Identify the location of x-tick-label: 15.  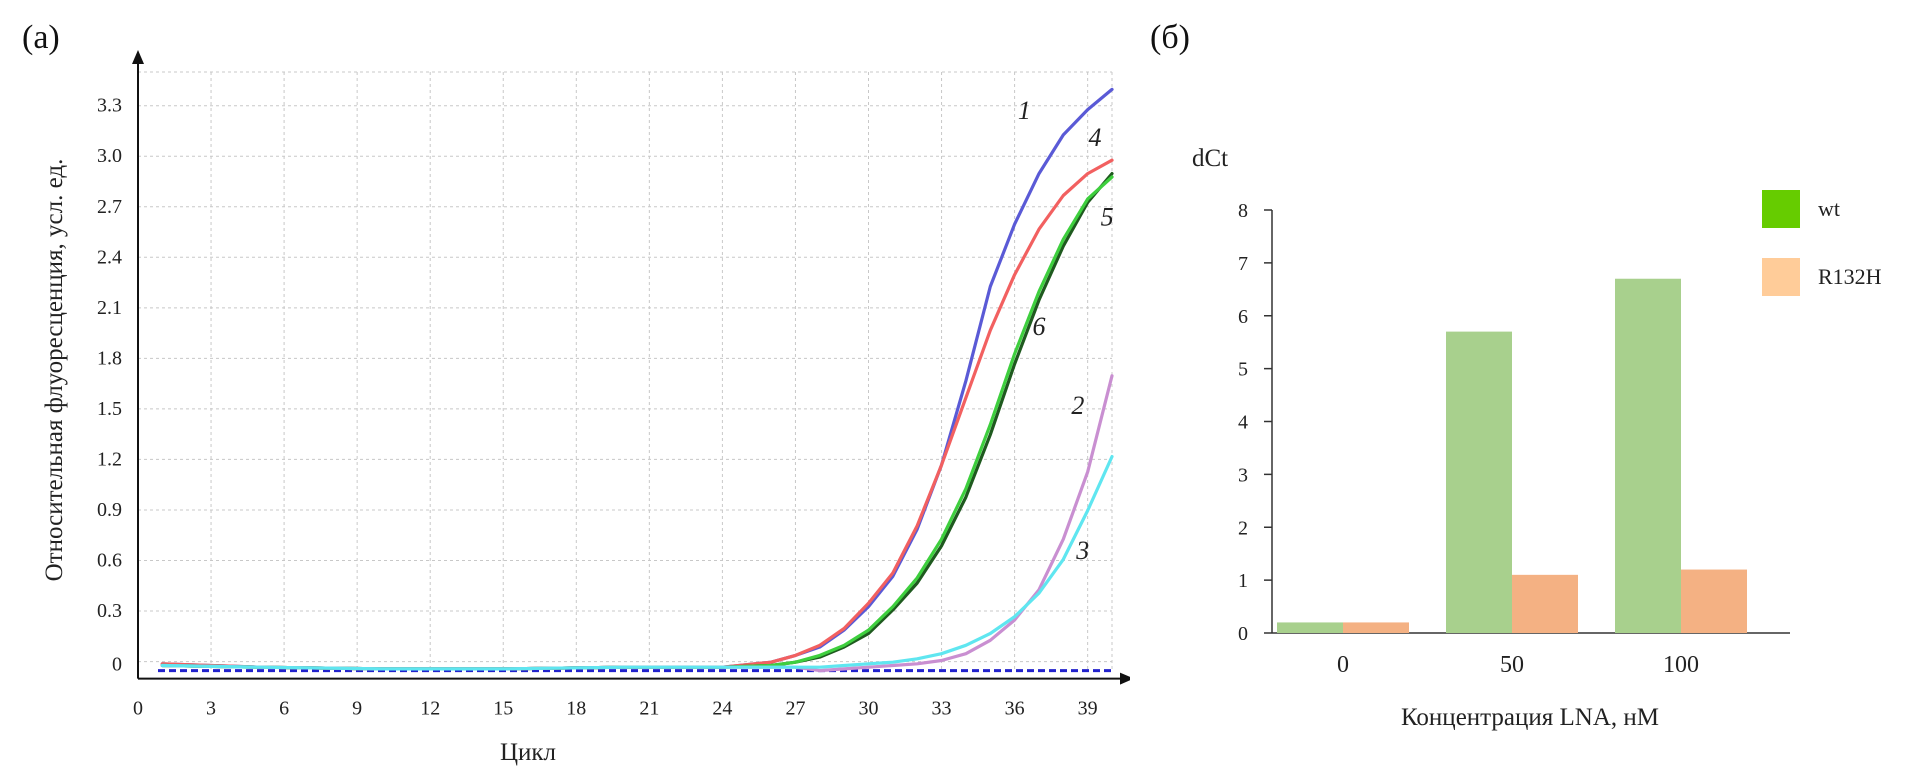
(503, 709).